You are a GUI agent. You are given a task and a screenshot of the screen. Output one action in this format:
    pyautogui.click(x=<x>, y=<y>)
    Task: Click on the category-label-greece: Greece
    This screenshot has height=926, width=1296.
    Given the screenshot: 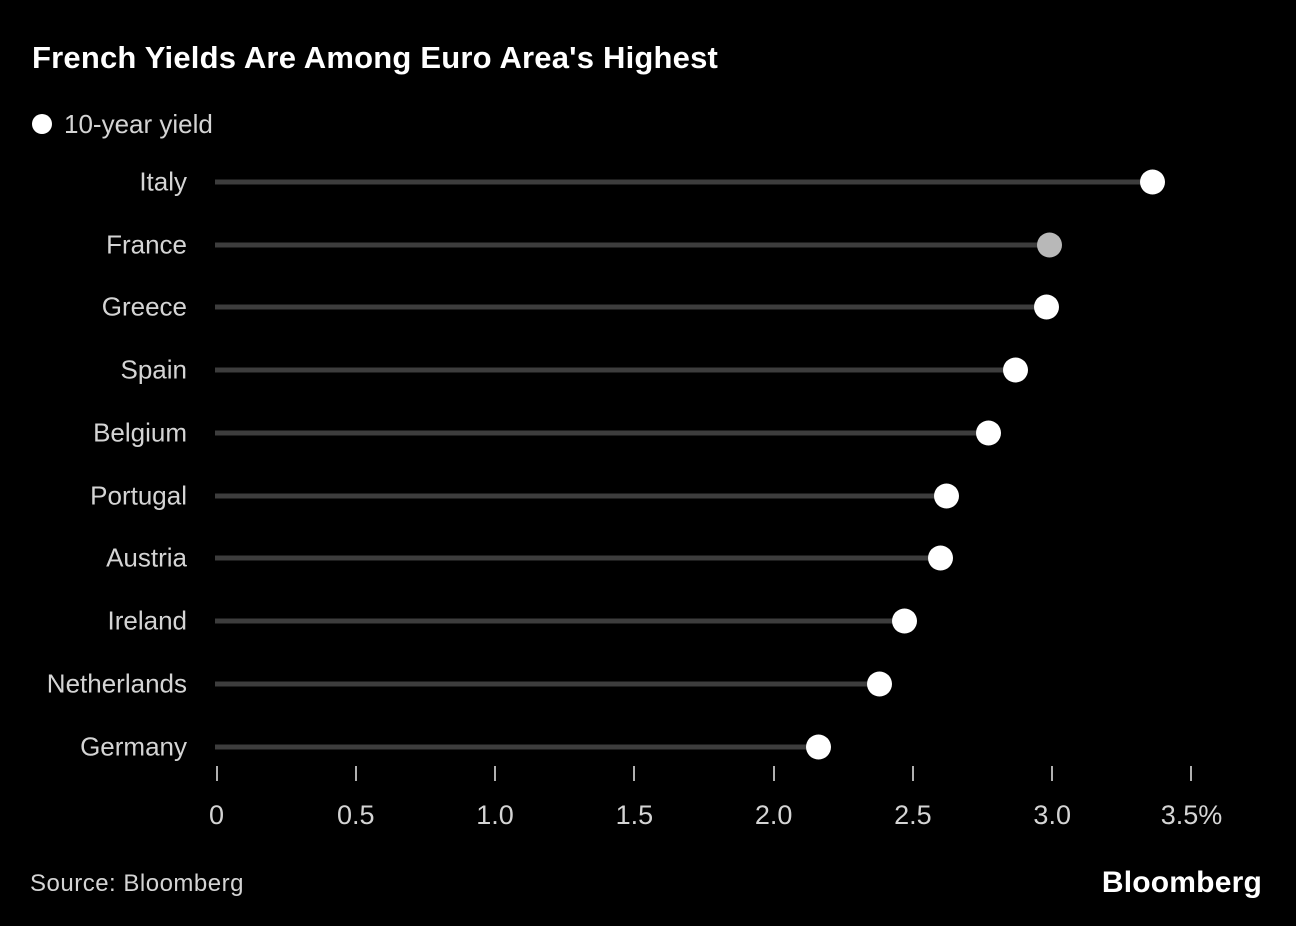 What is the action you would take?
    pyautogui.click(x=144, y=306)
    